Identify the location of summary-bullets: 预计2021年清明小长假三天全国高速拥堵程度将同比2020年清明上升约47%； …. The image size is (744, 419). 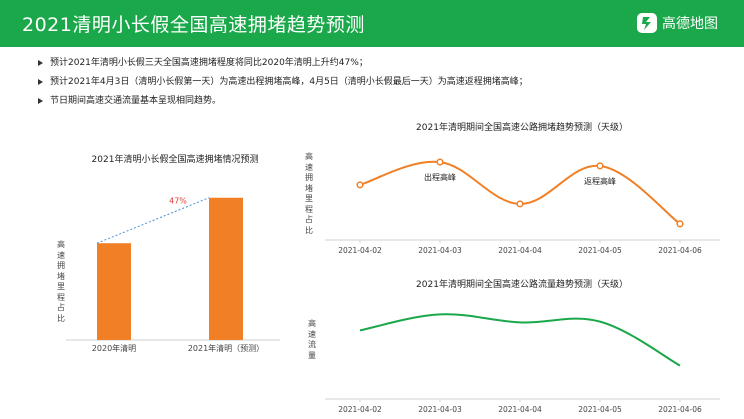
(283, 82).